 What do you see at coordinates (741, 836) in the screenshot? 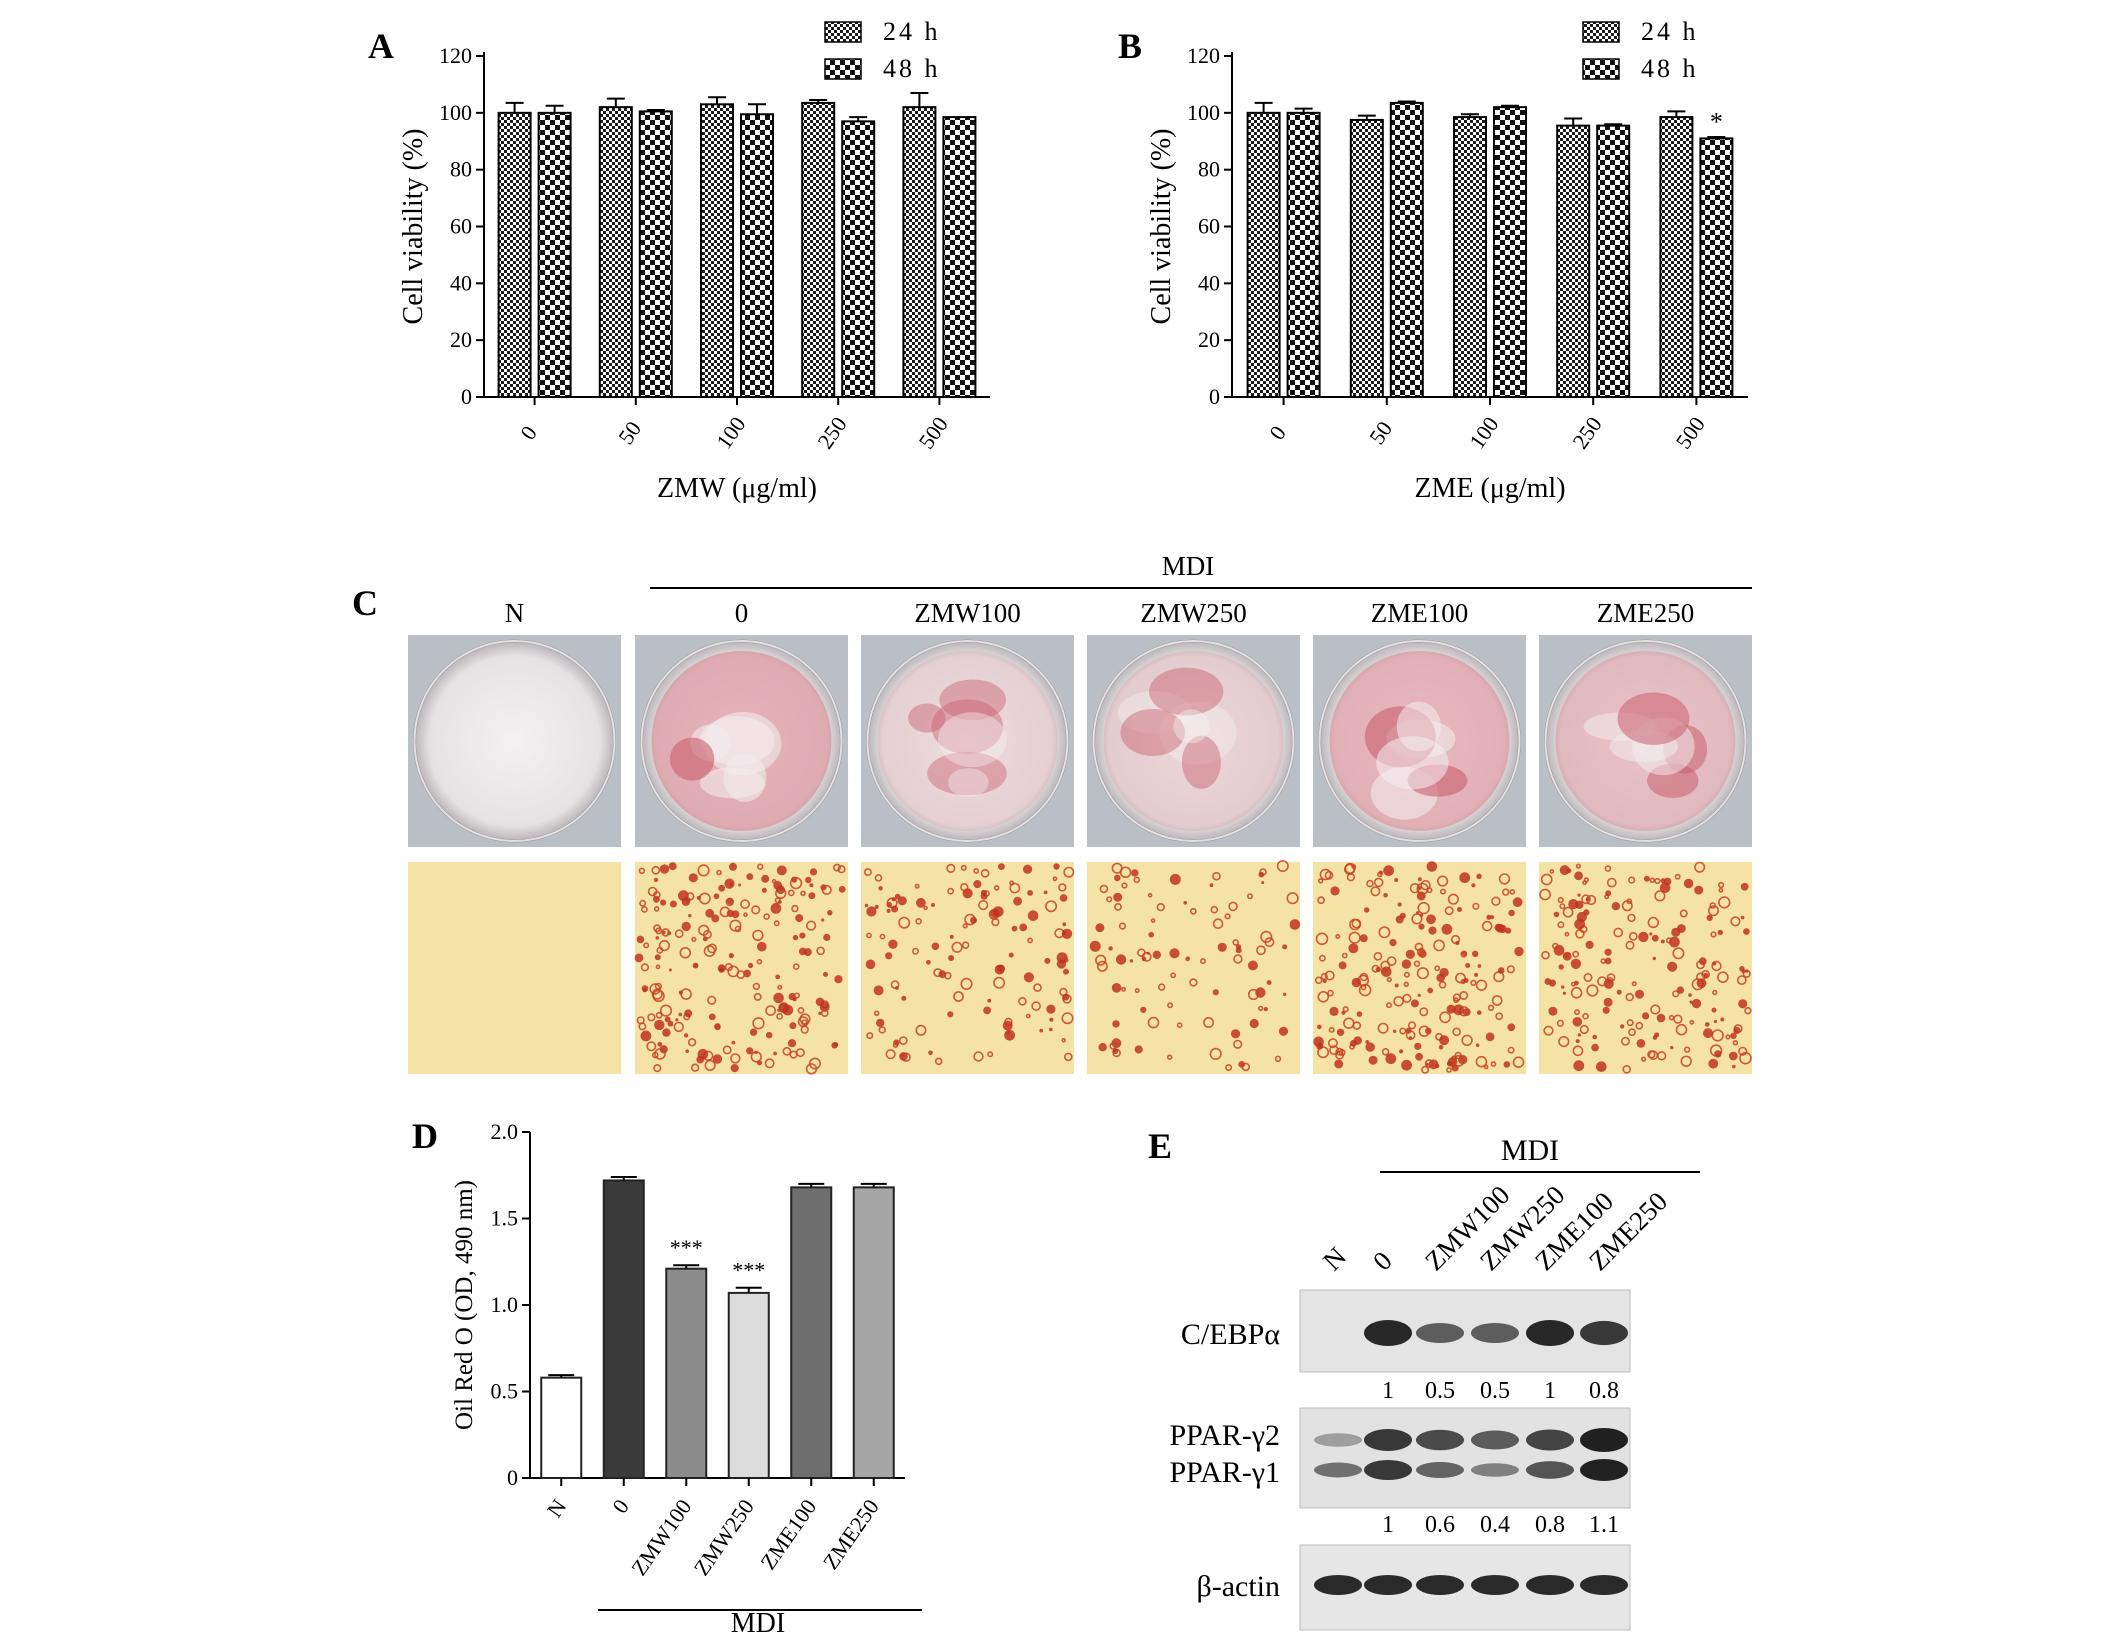
I see `plate-column: 0` at bounding box center [741, 836].